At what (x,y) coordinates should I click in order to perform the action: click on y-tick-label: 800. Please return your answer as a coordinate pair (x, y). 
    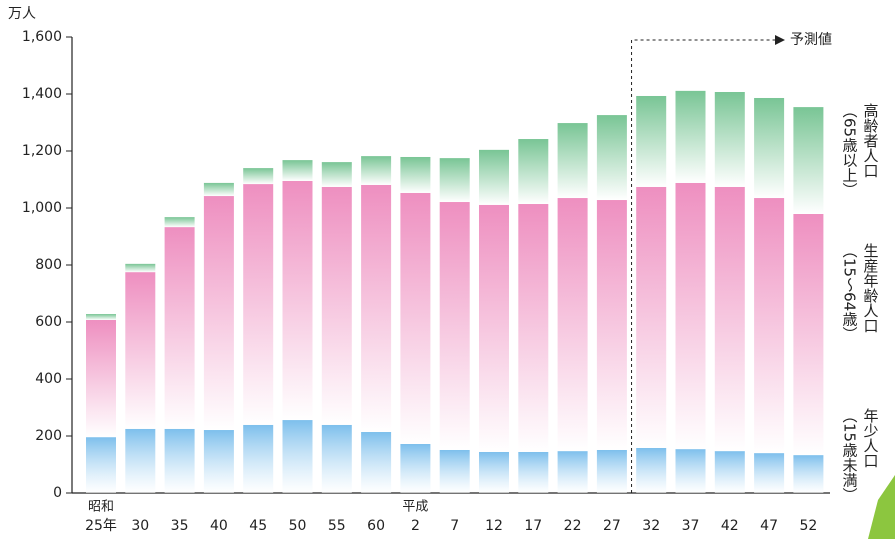
    Looking at the image, I should click on (48, 265).